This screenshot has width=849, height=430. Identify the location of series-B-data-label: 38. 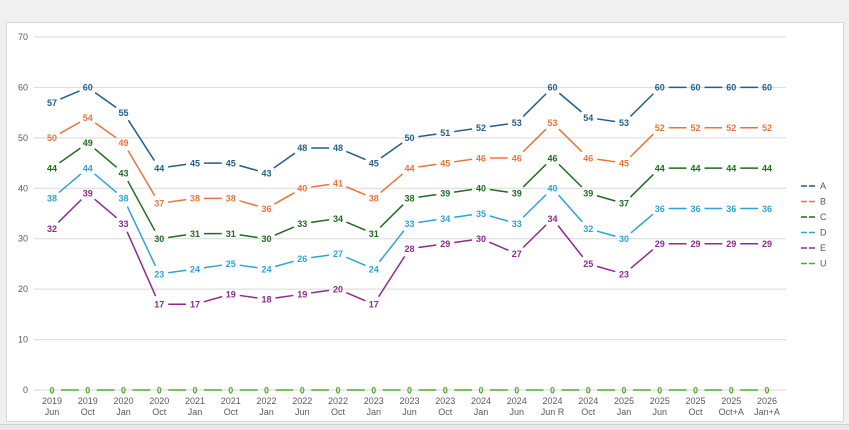
(231, 199).